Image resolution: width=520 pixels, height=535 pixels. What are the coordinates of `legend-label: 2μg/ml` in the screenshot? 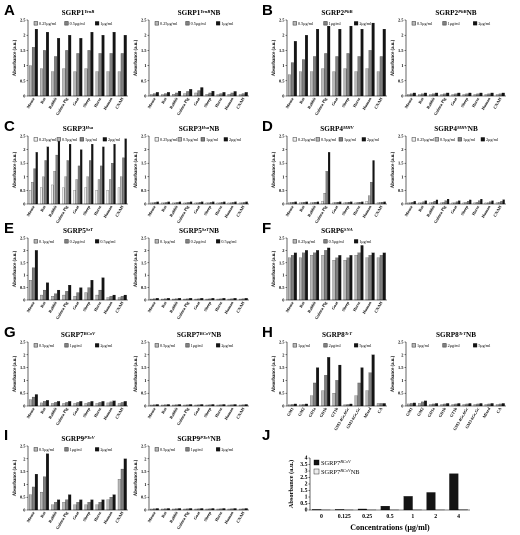 It's located at (492, 139).